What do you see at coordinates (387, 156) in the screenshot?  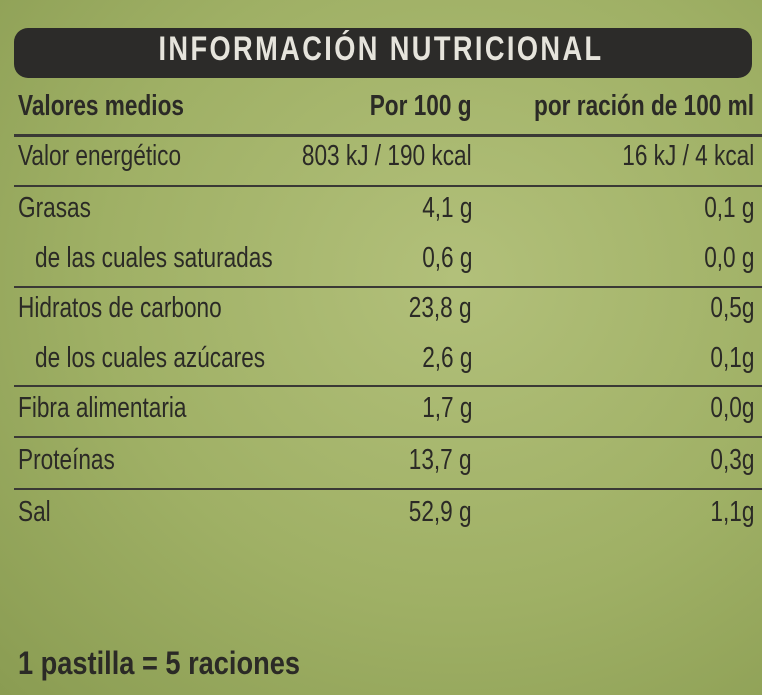 I see `value-per-100g: 803 kJ / 190 kcal` at bounding box center [387, 156].